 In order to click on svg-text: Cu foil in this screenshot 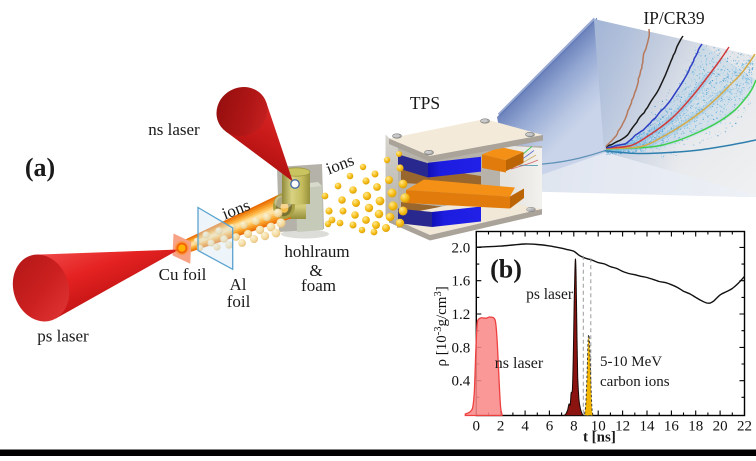, I will do `click(183, 274)`.